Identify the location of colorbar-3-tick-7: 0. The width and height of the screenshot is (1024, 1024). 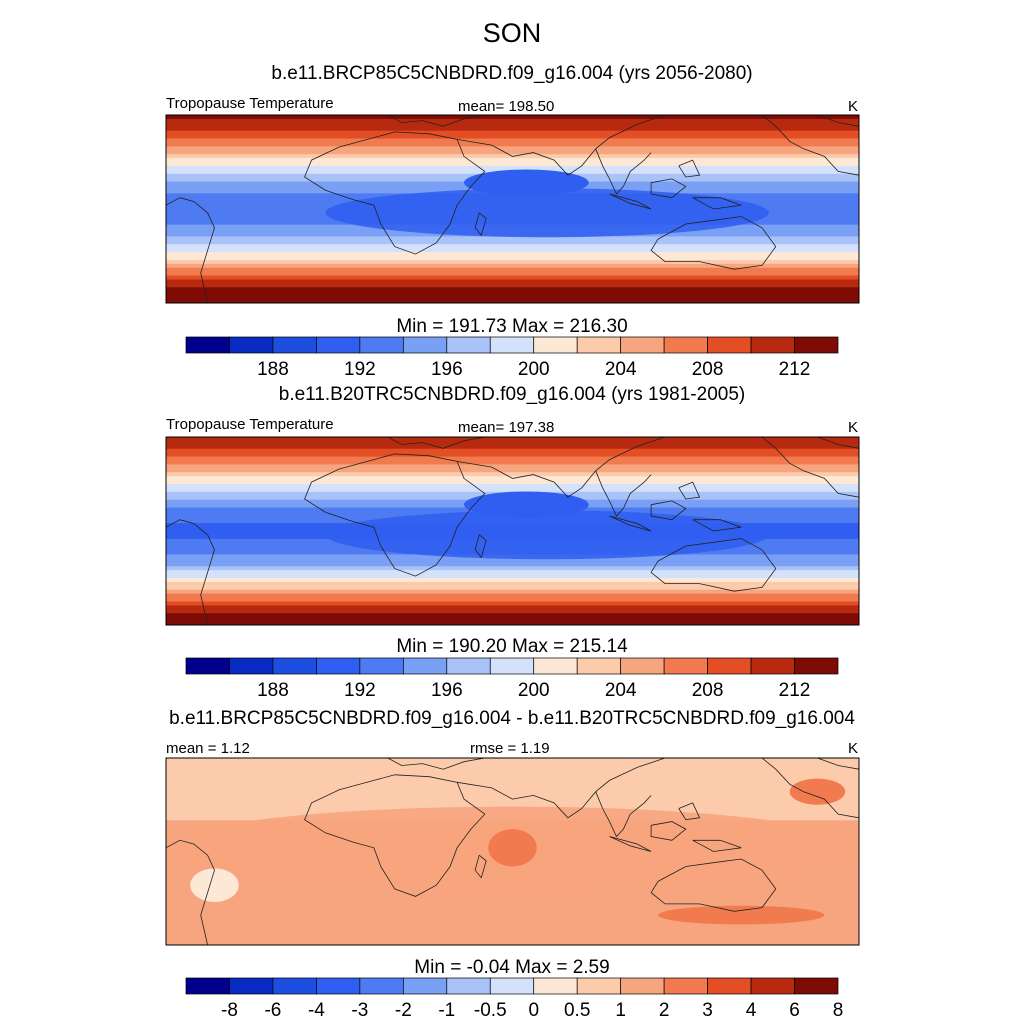
(533, 1010).